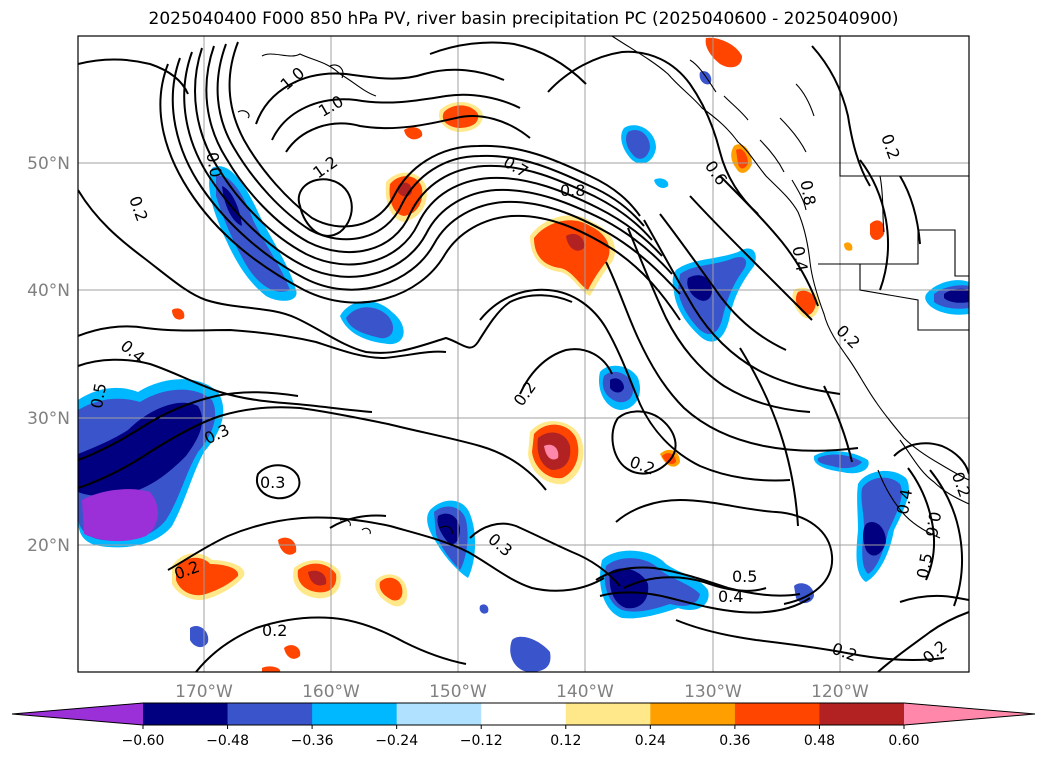 This screenshot has height=765, width=1047. Describe the element at coordinates (331, 692) in the screenshot. I see `lon-label: 160°W` at that location.